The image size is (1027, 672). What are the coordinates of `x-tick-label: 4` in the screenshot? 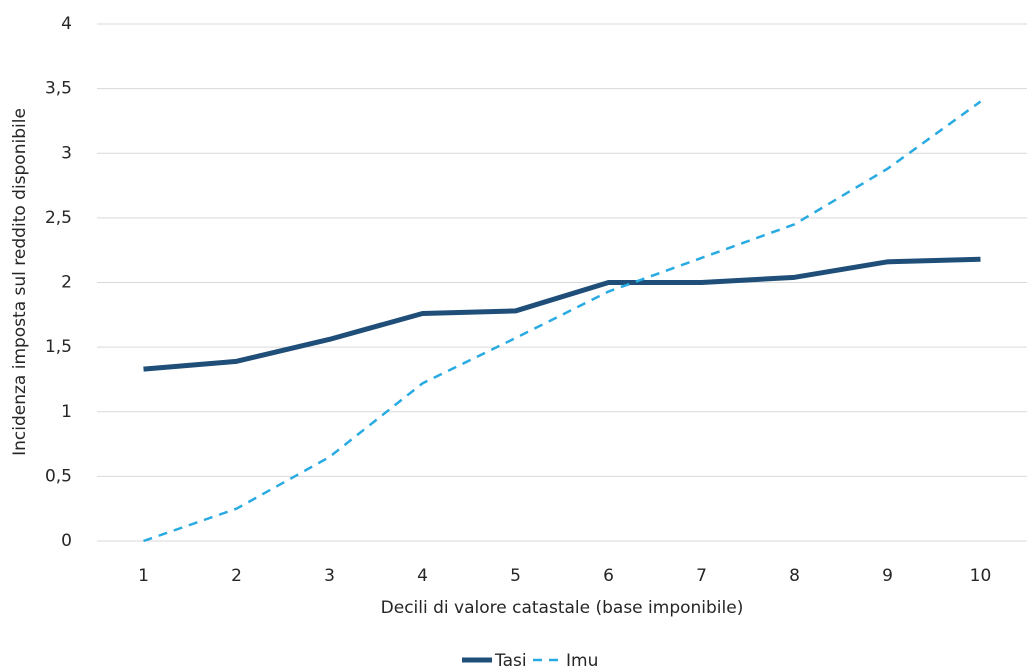 It's located at (422, 576).